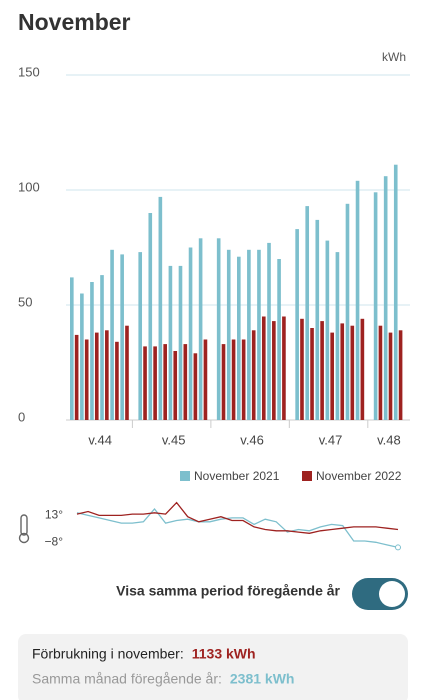  I want to click on x-tick-label: v.48, so click(389, 439).